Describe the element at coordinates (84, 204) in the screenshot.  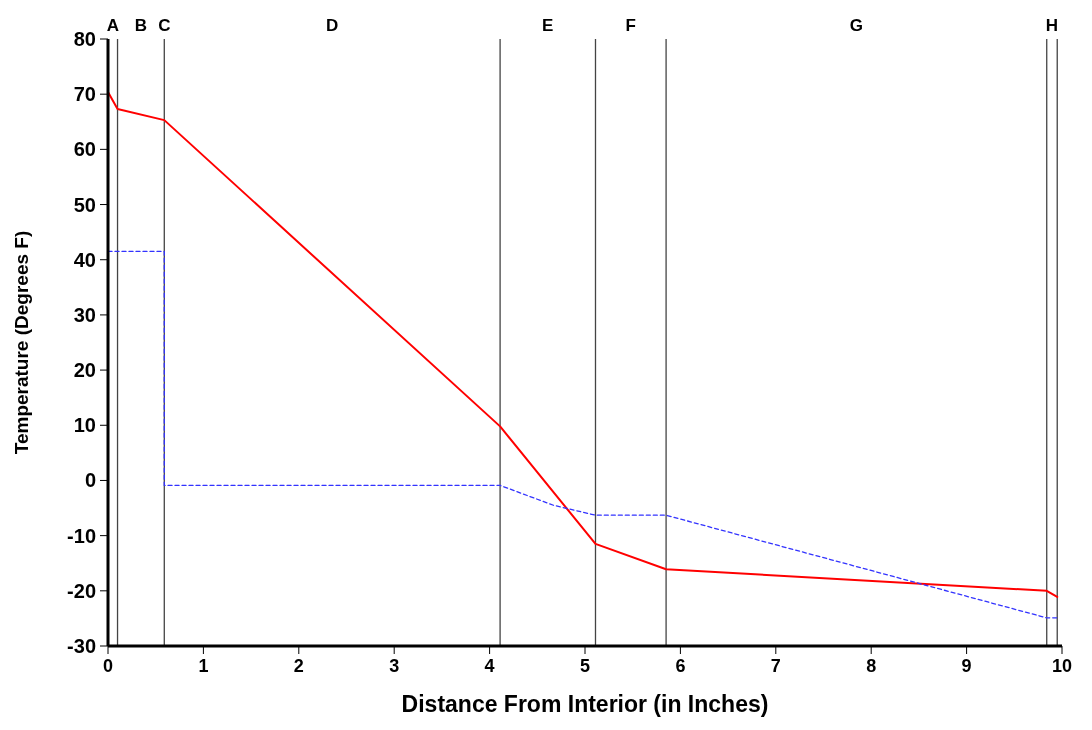
I see `y-tick-label: 50` at that location.